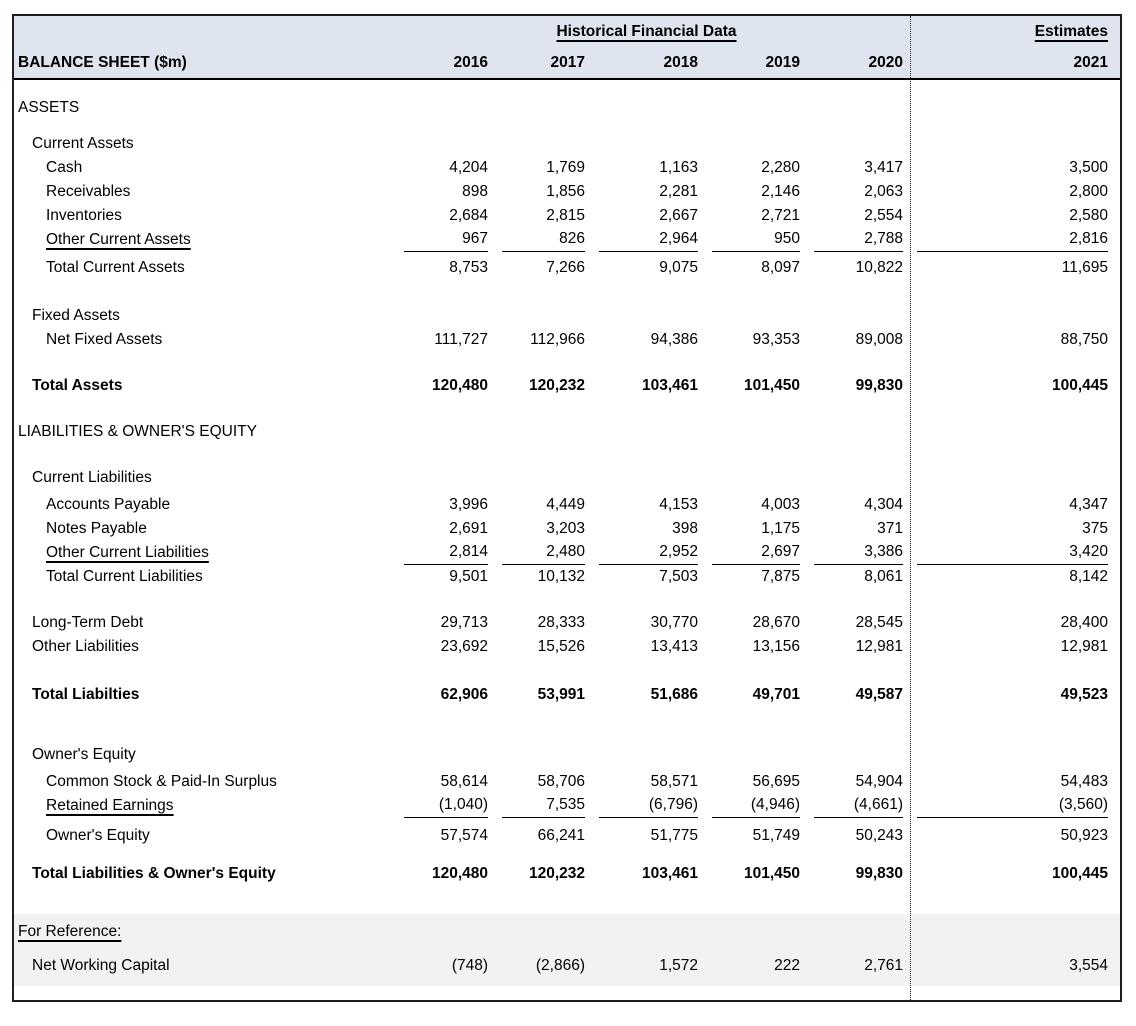 The width and height of the screenshot is (1136, 1026). Describe the element at coordinates (1088, 966) in the screenshot. I see `cell-2021: 3,554` at that location.